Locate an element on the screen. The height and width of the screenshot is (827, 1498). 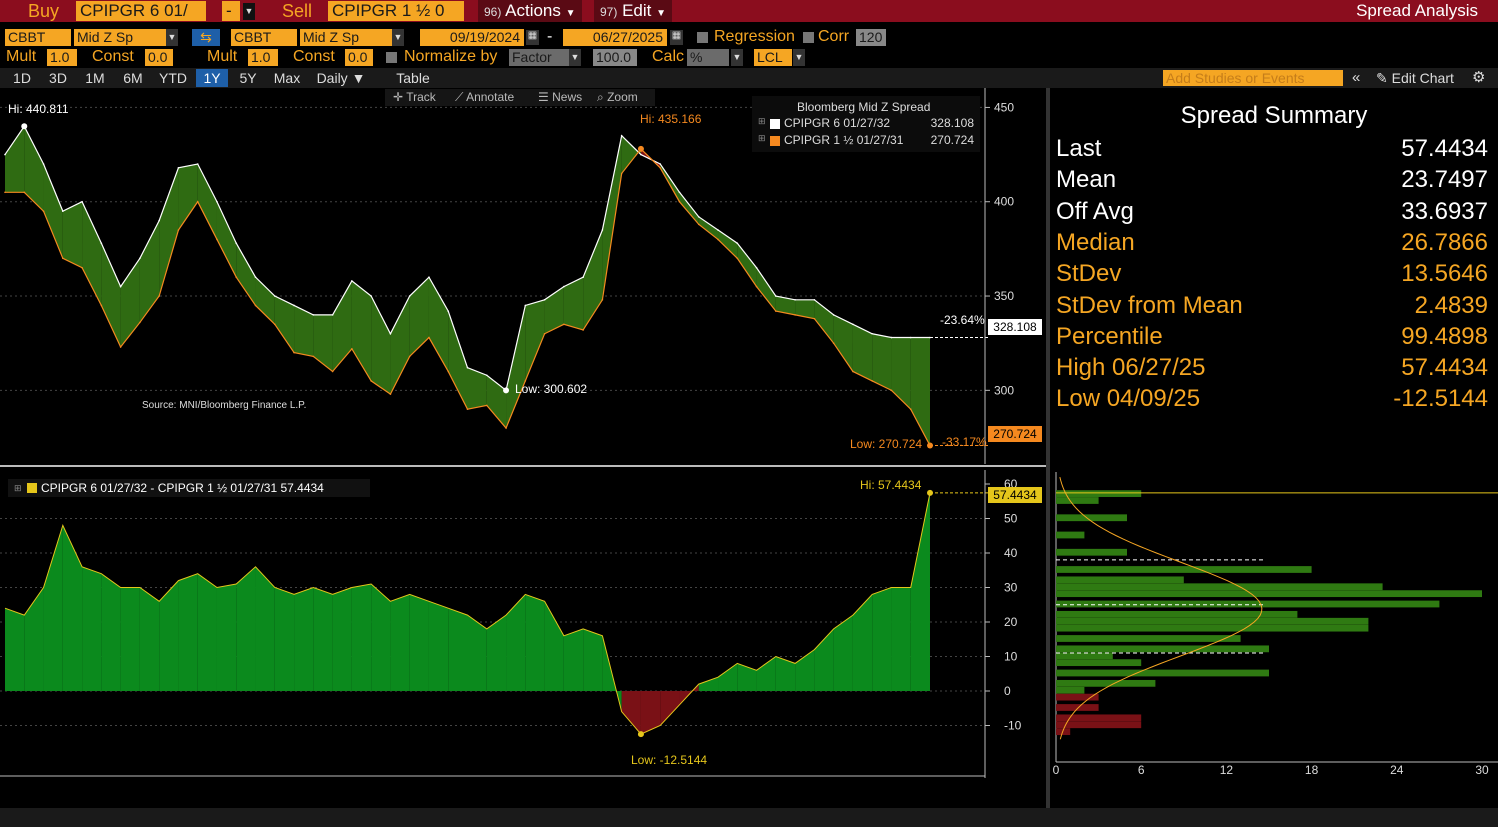
actions-num: 96) is located at coordinates (493, 12).